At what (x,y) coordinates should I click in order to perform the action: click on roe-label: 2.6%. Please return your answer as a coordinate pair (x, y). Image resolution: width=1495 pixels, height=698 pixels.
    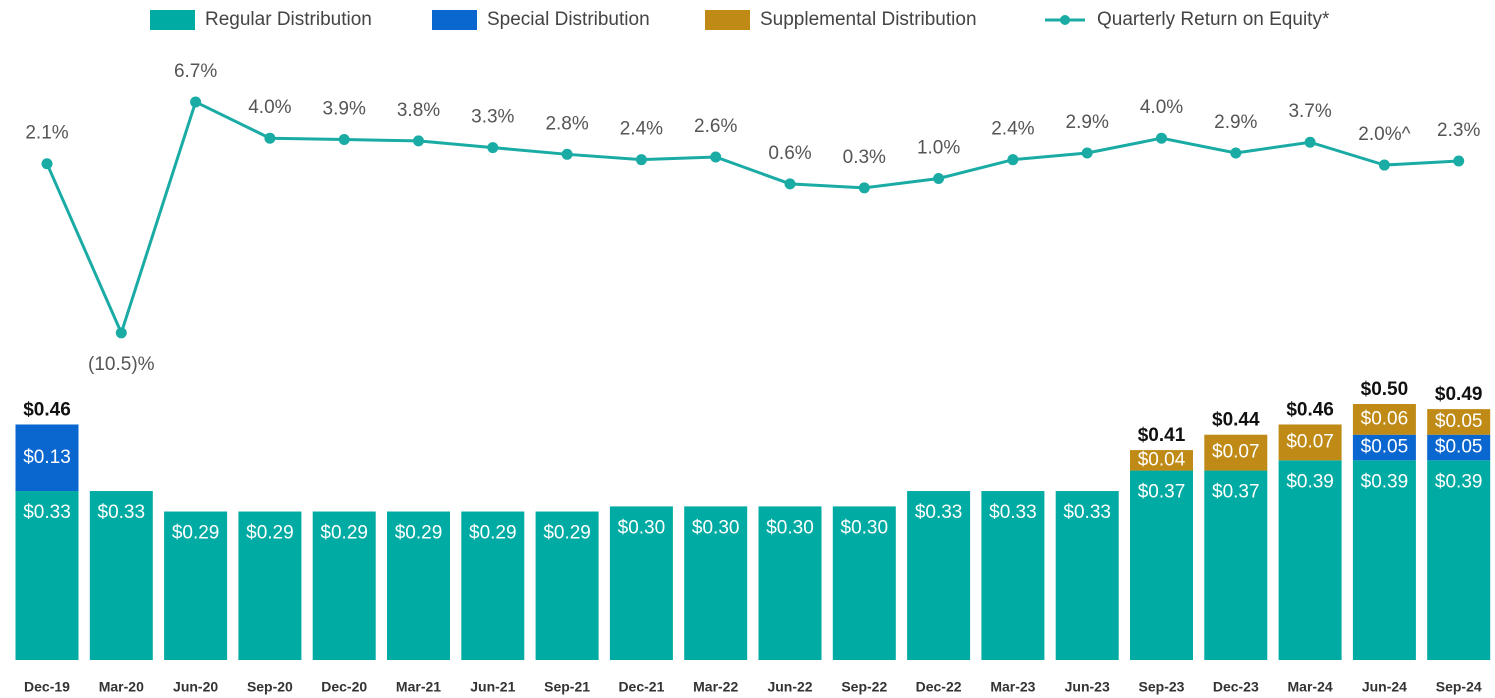
    Looking at the image, I should click on (715, 126).